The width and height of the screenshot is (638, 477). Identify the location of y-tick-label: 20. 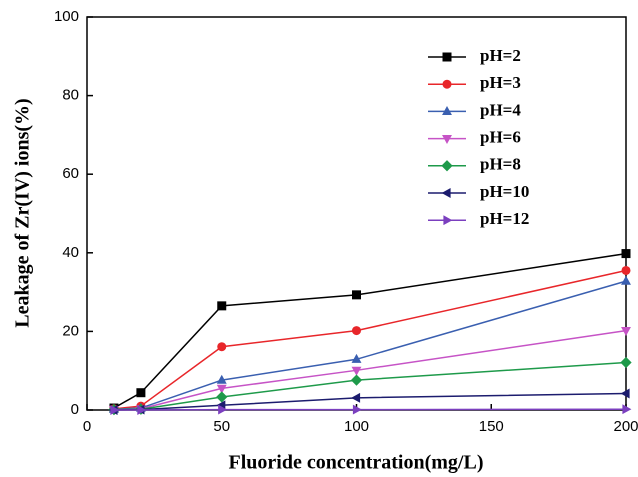
(70, 330).